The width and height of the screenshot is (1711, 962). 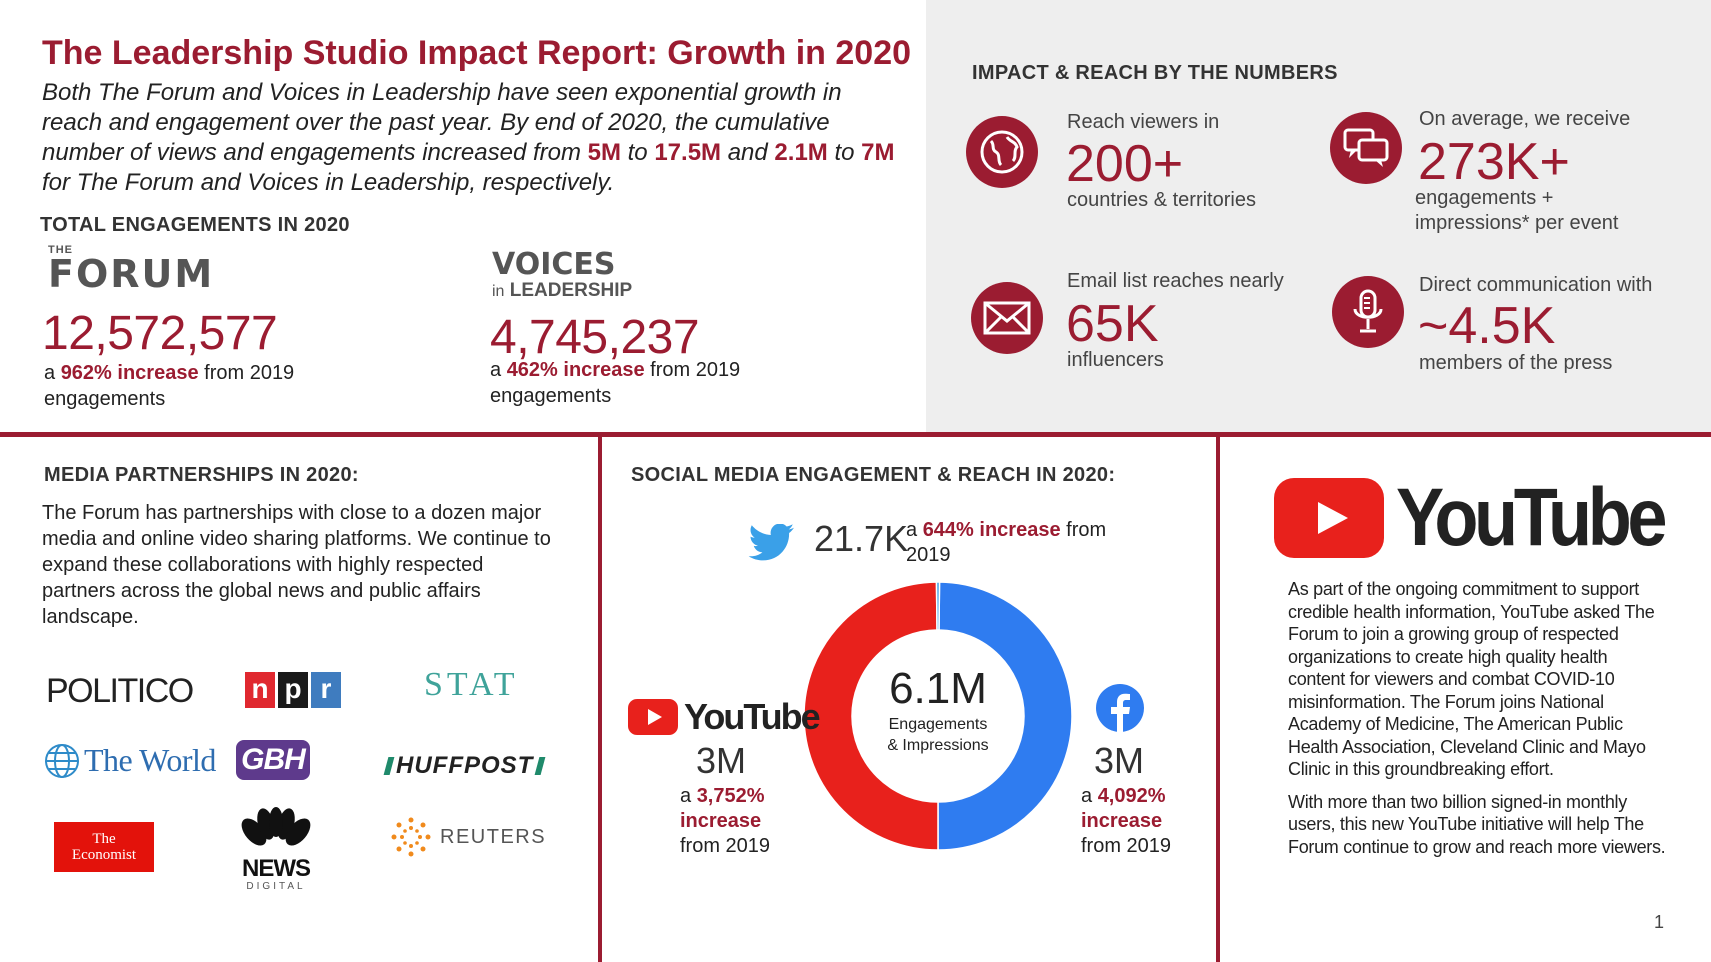 I want to click on reuters-dots-icon, so click(x=411, y=837).